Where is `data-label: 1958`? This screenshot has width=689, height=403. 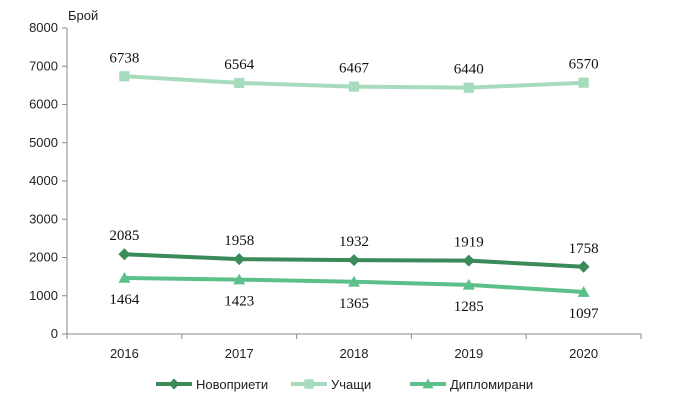
data-label: 1958 is located at coordinates (239, 241).